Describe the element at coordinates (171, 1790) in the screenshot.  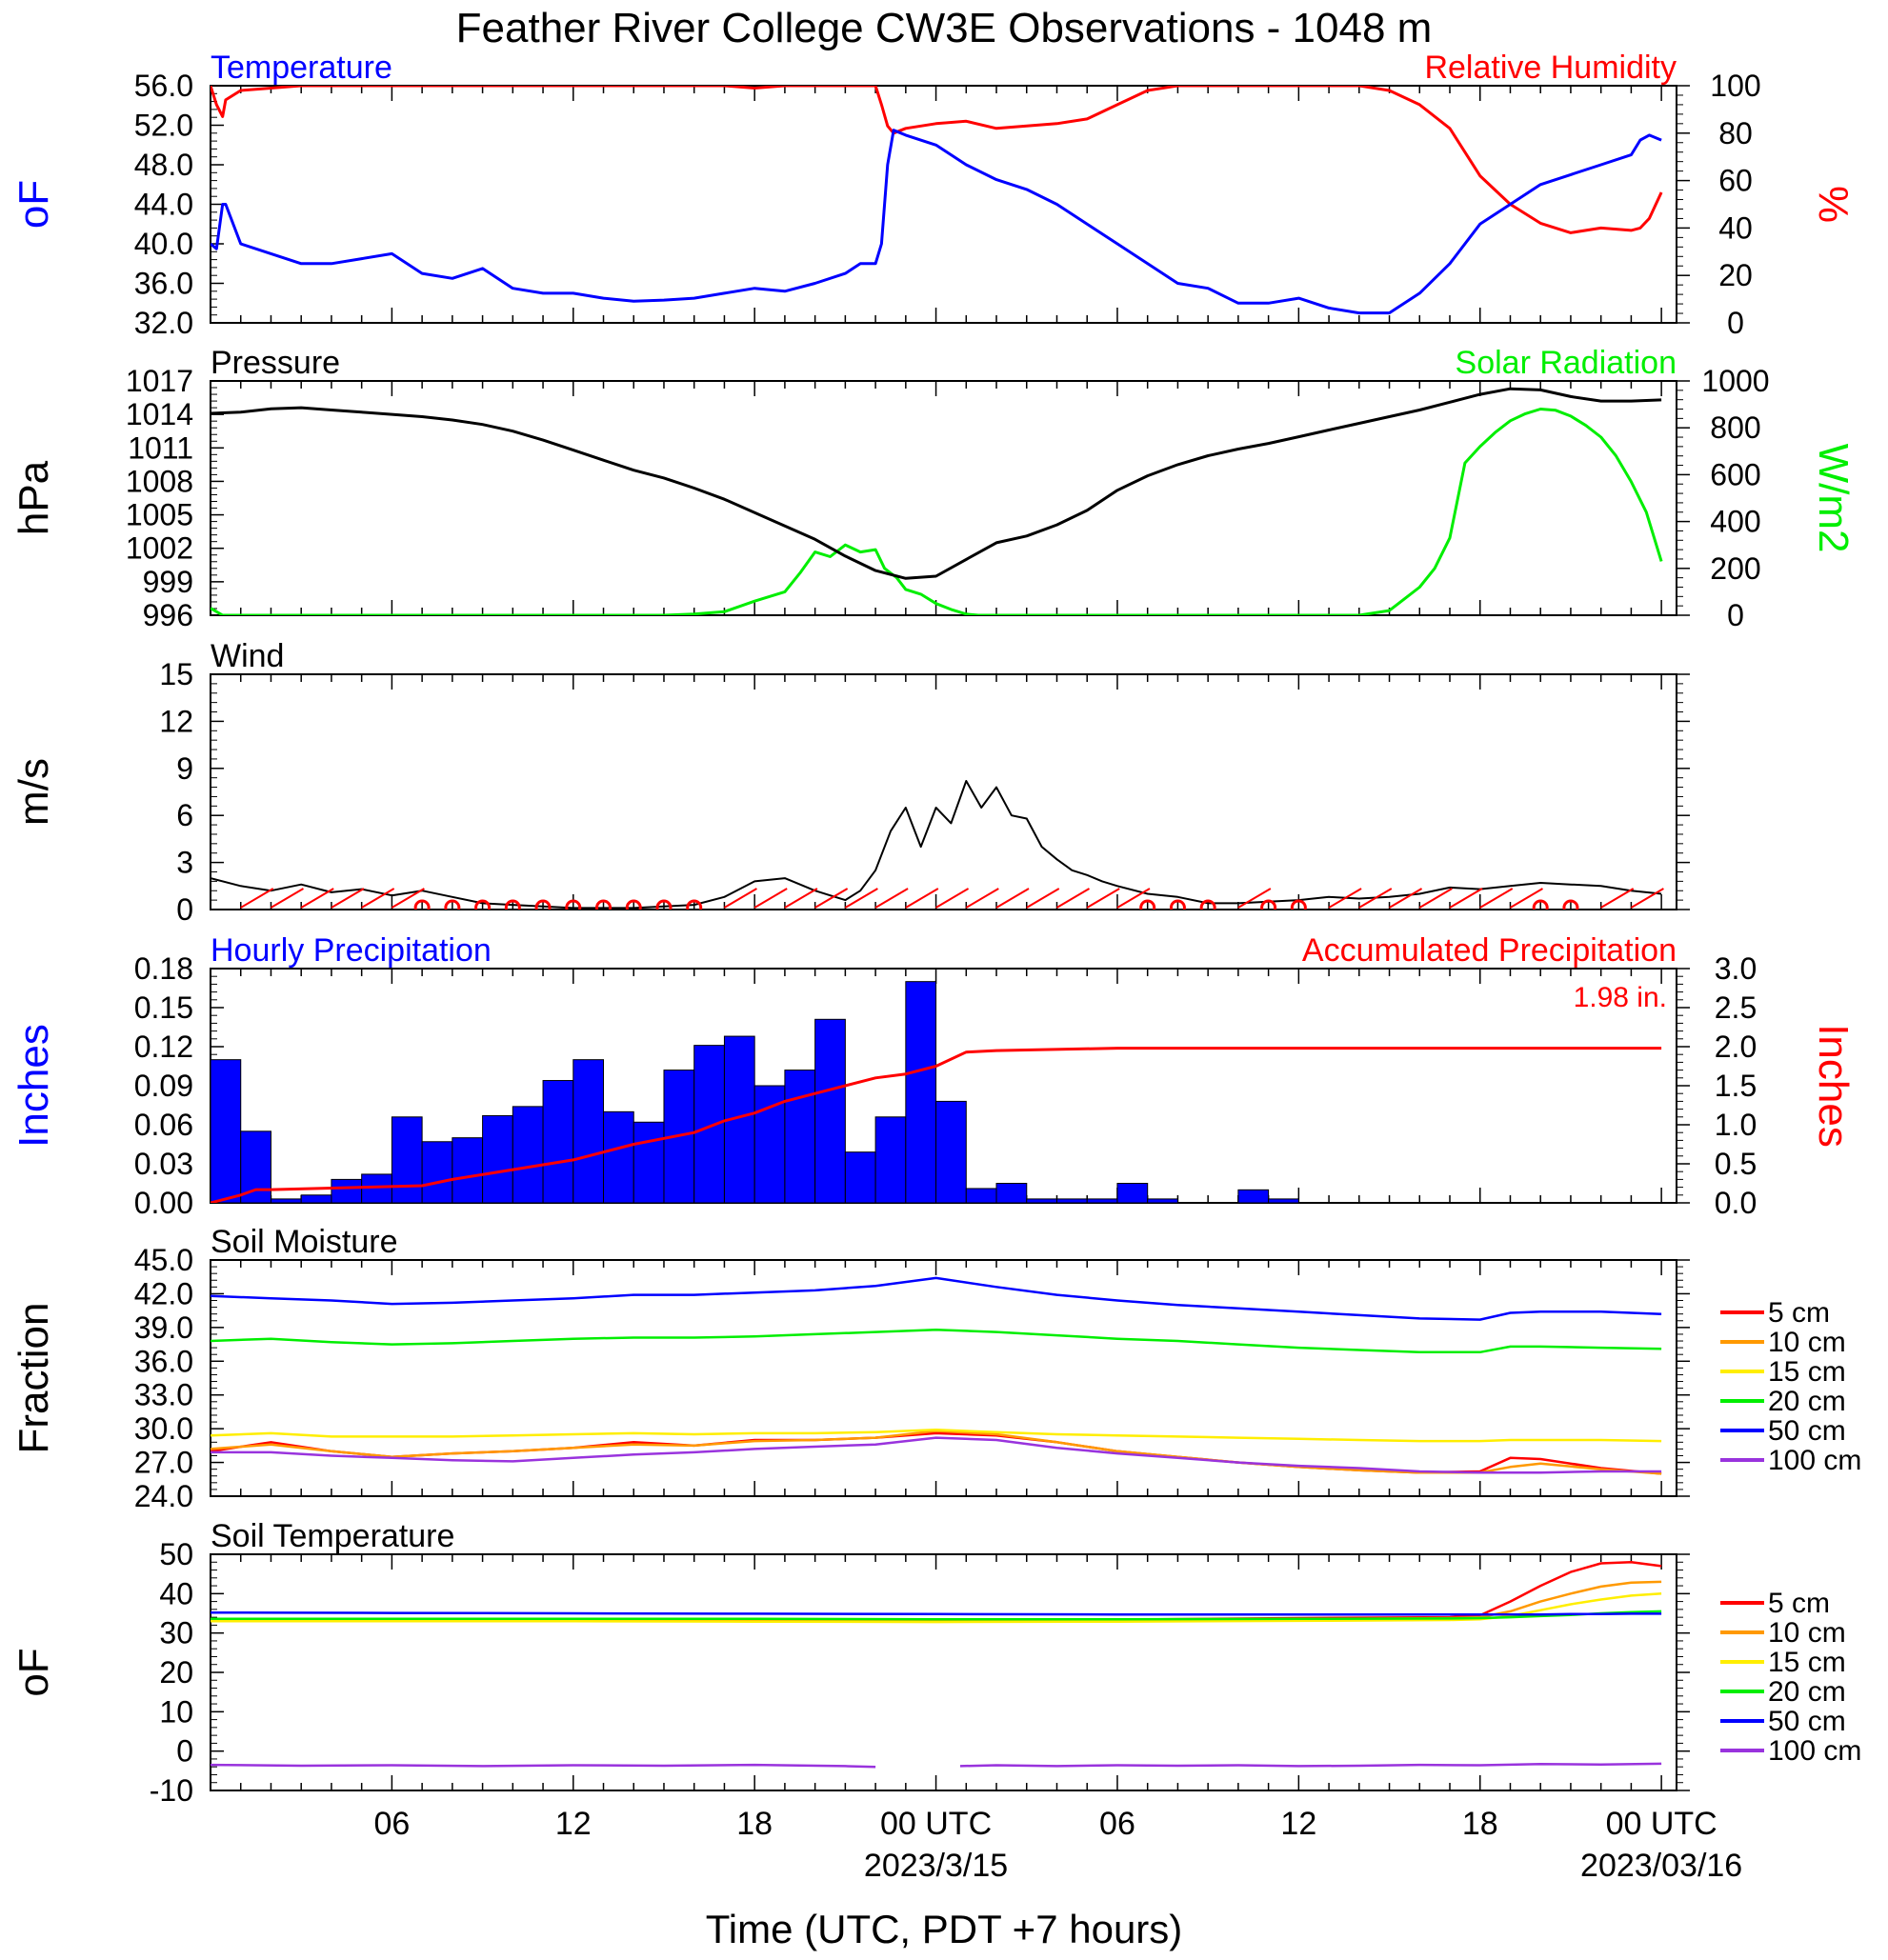
I see `y-tick-label-left: -10` at that location.